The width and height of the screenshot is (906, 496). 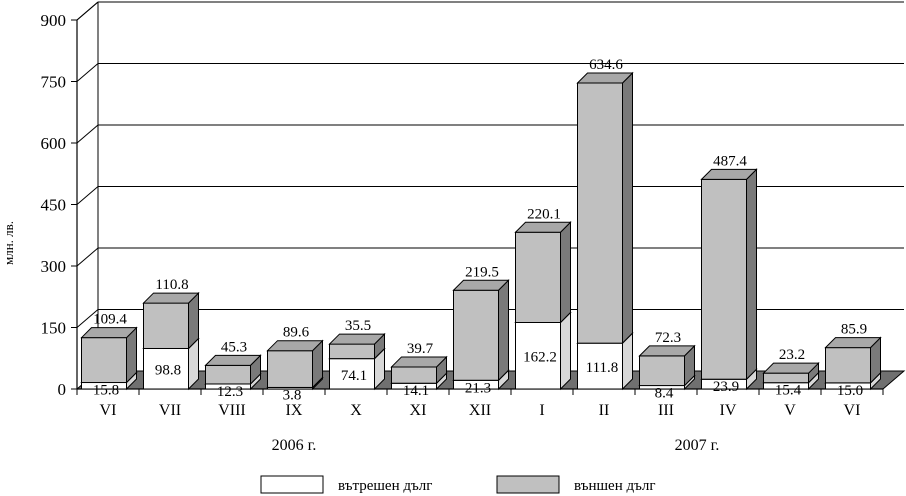 I want to click on bar-external-6-top, so click(x=481, y=285).